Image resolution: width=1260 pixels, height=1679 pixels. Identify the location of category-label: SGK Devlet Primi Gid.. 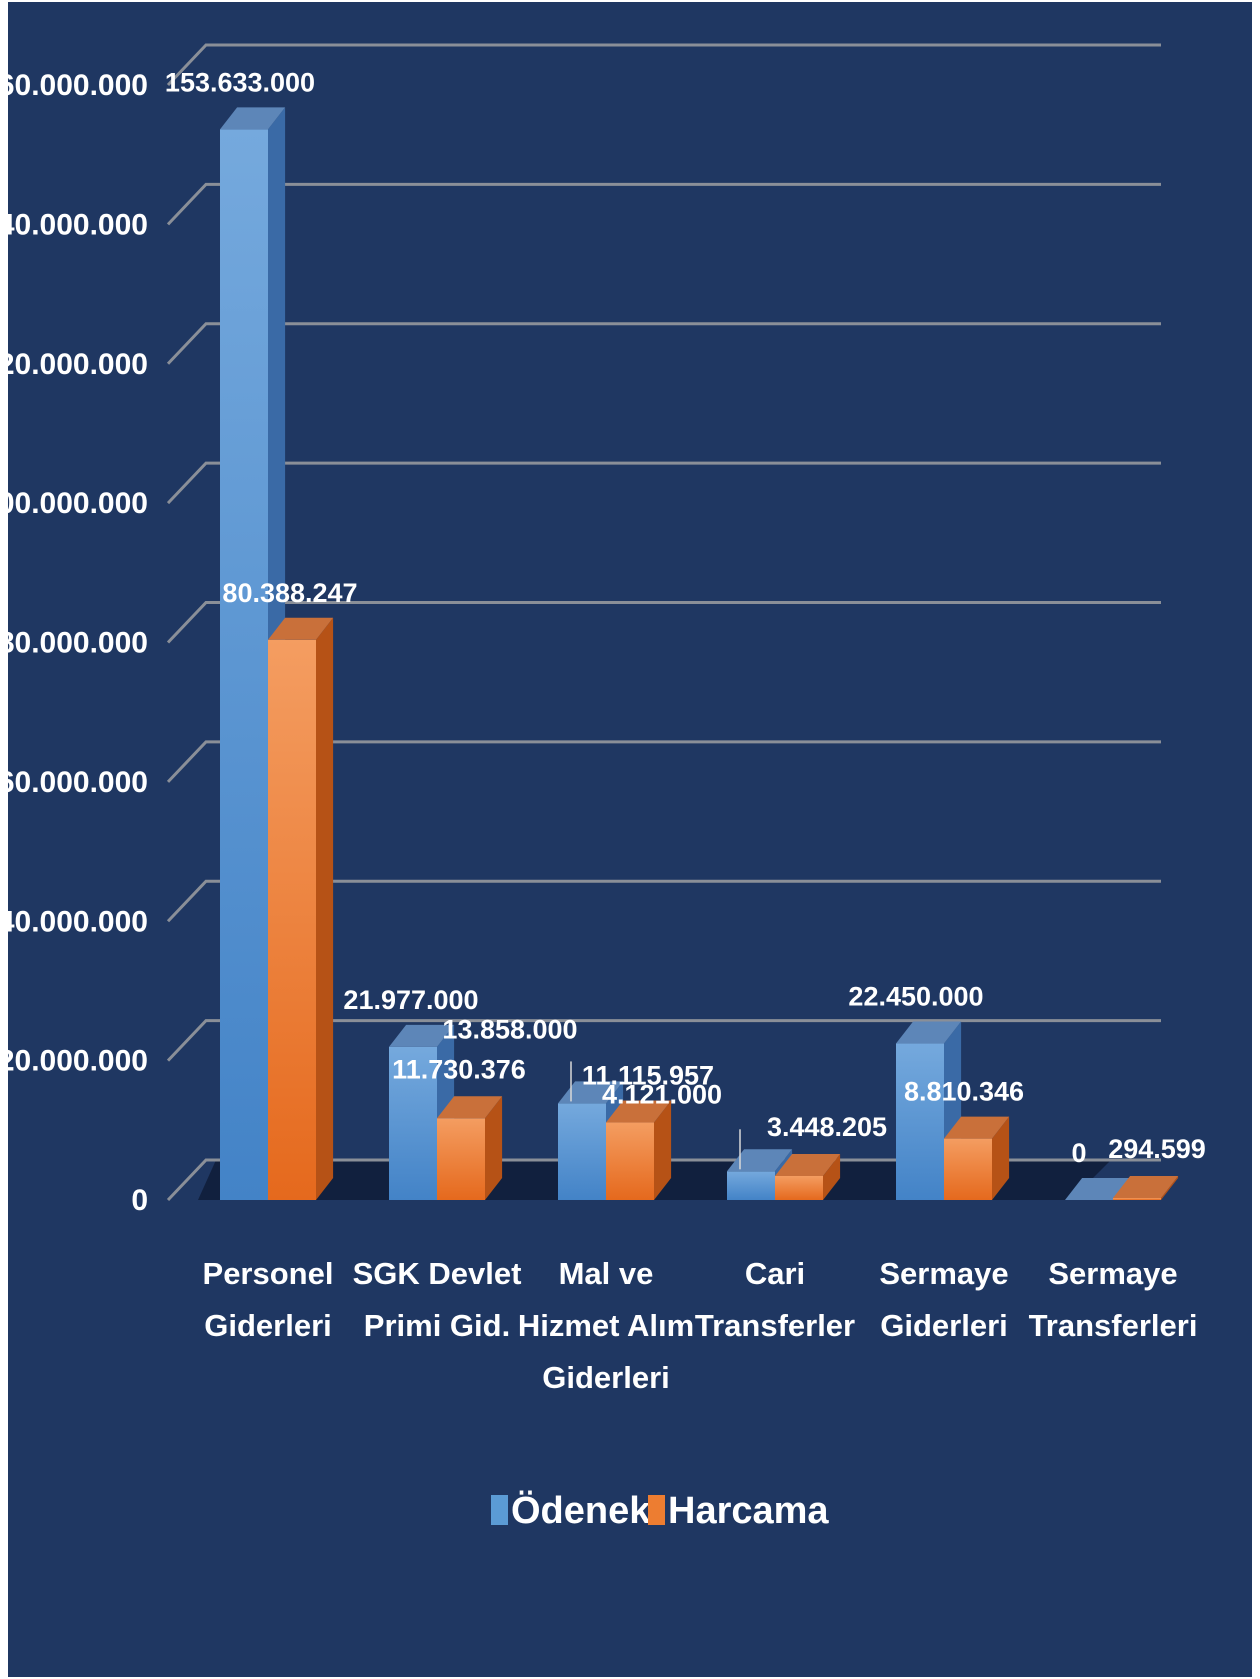
(437, 1299).